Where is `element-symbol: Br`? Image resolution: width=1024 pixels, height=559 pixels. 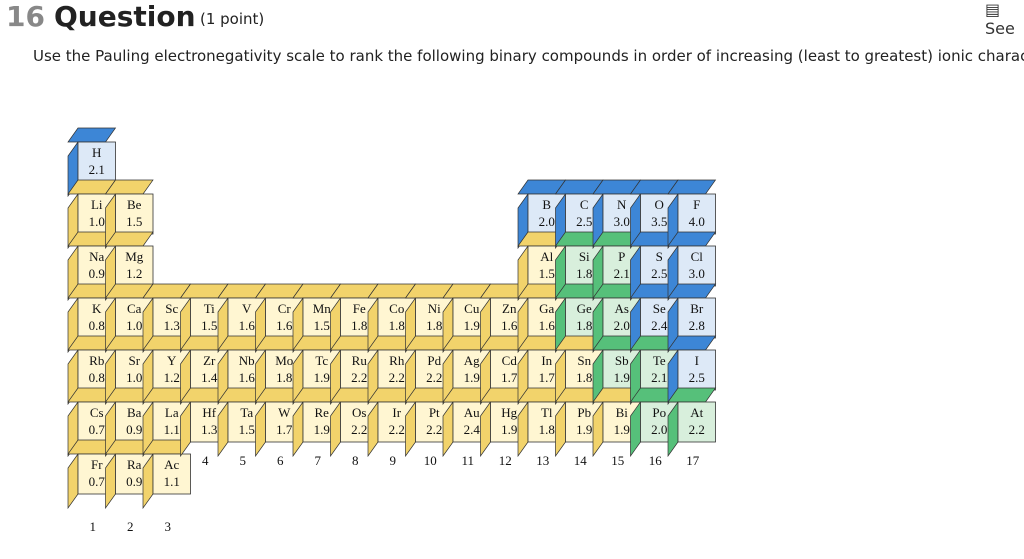
element-symbol: Br is located at coordinates (697, 308).